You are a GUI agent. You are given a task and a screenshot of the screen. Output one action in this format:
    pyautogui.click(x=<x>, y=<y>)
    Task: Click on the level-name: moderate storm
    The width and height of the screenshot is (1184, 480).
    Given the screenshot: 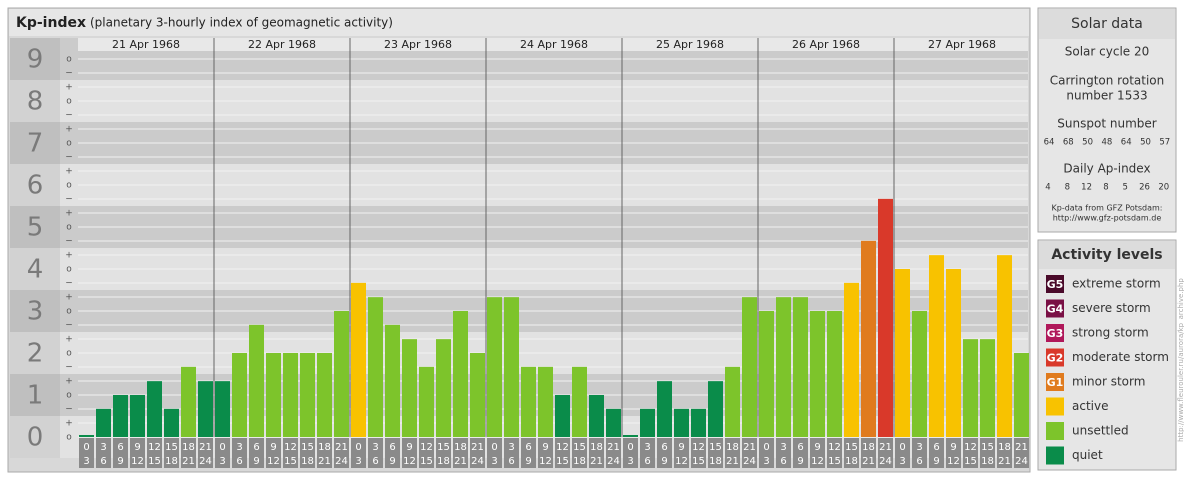 What is the action you would take?
    pyautogui.click(x=1120, y=357)
    